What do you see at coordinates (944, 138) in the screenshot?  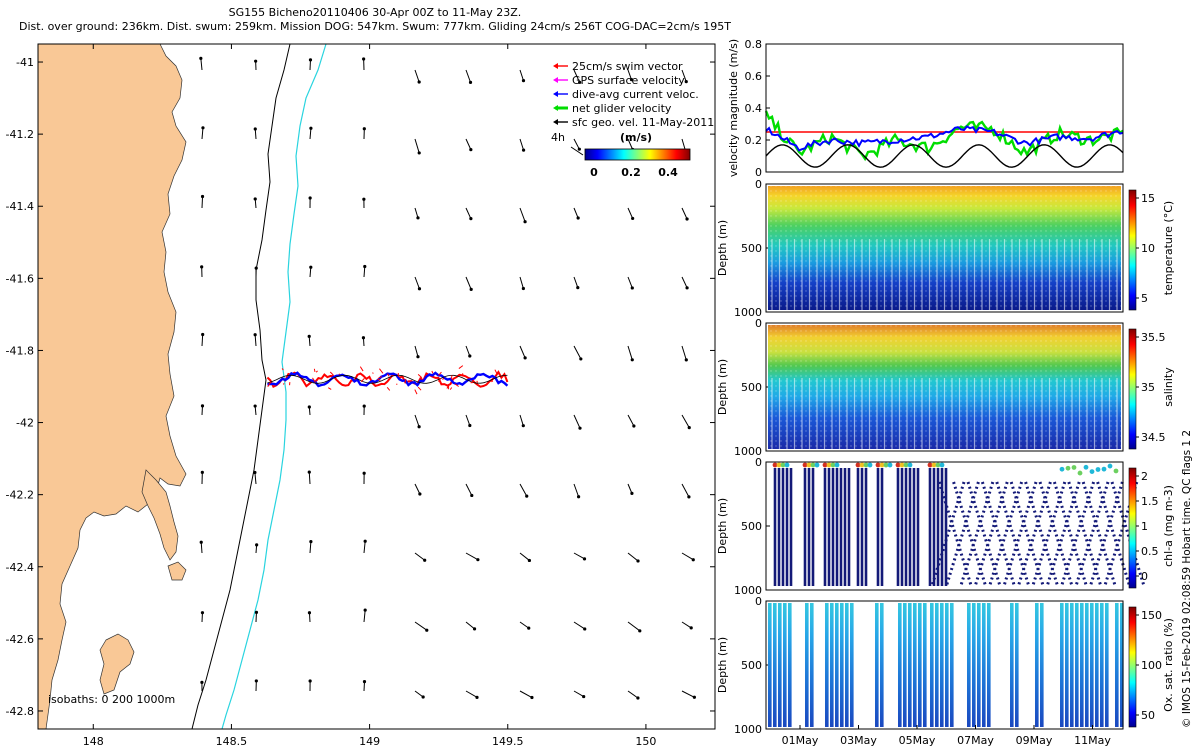 I see `series-dac` at bounding box center [944, 138].